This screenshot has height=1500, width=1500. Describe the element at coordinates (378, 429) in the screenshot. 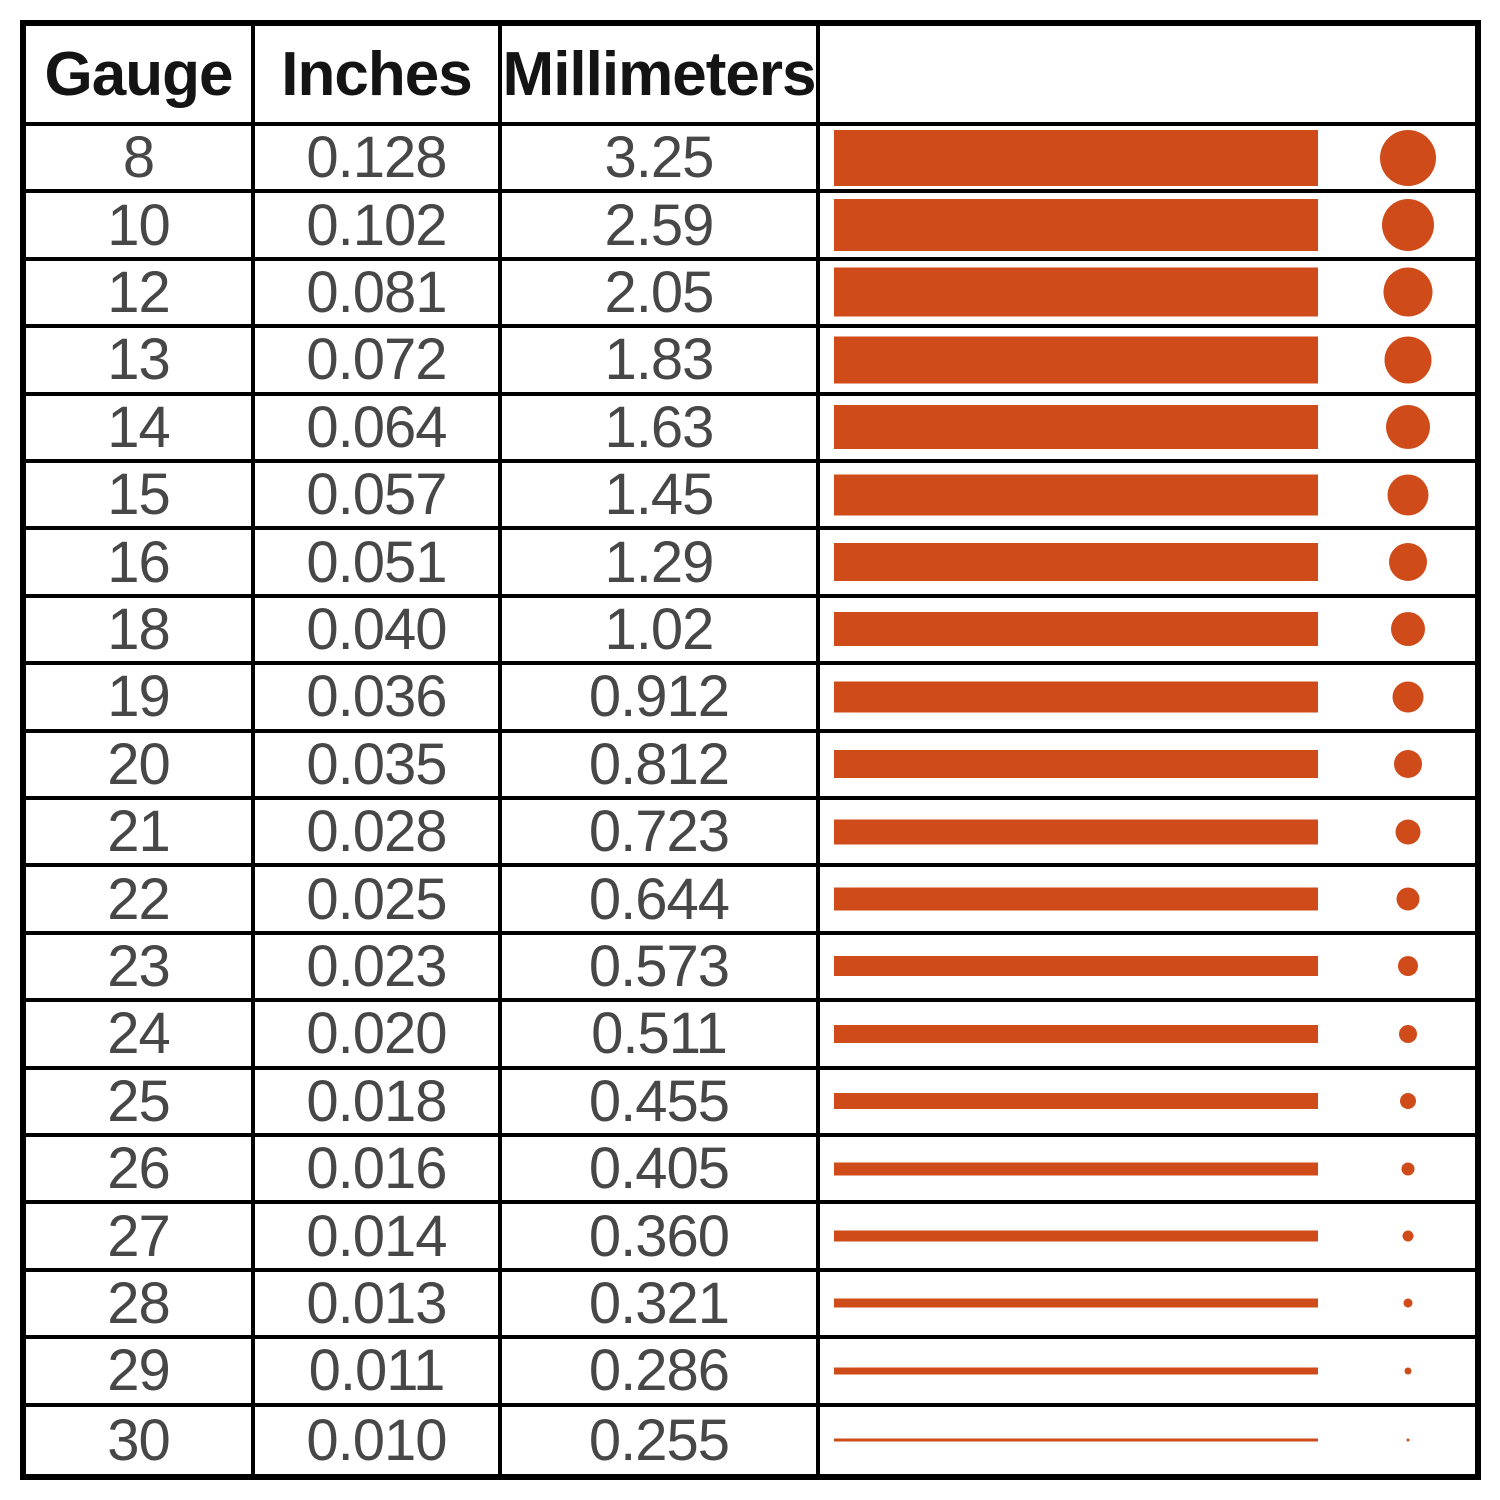

I see `inches-value-cell: 0.064` at that location.